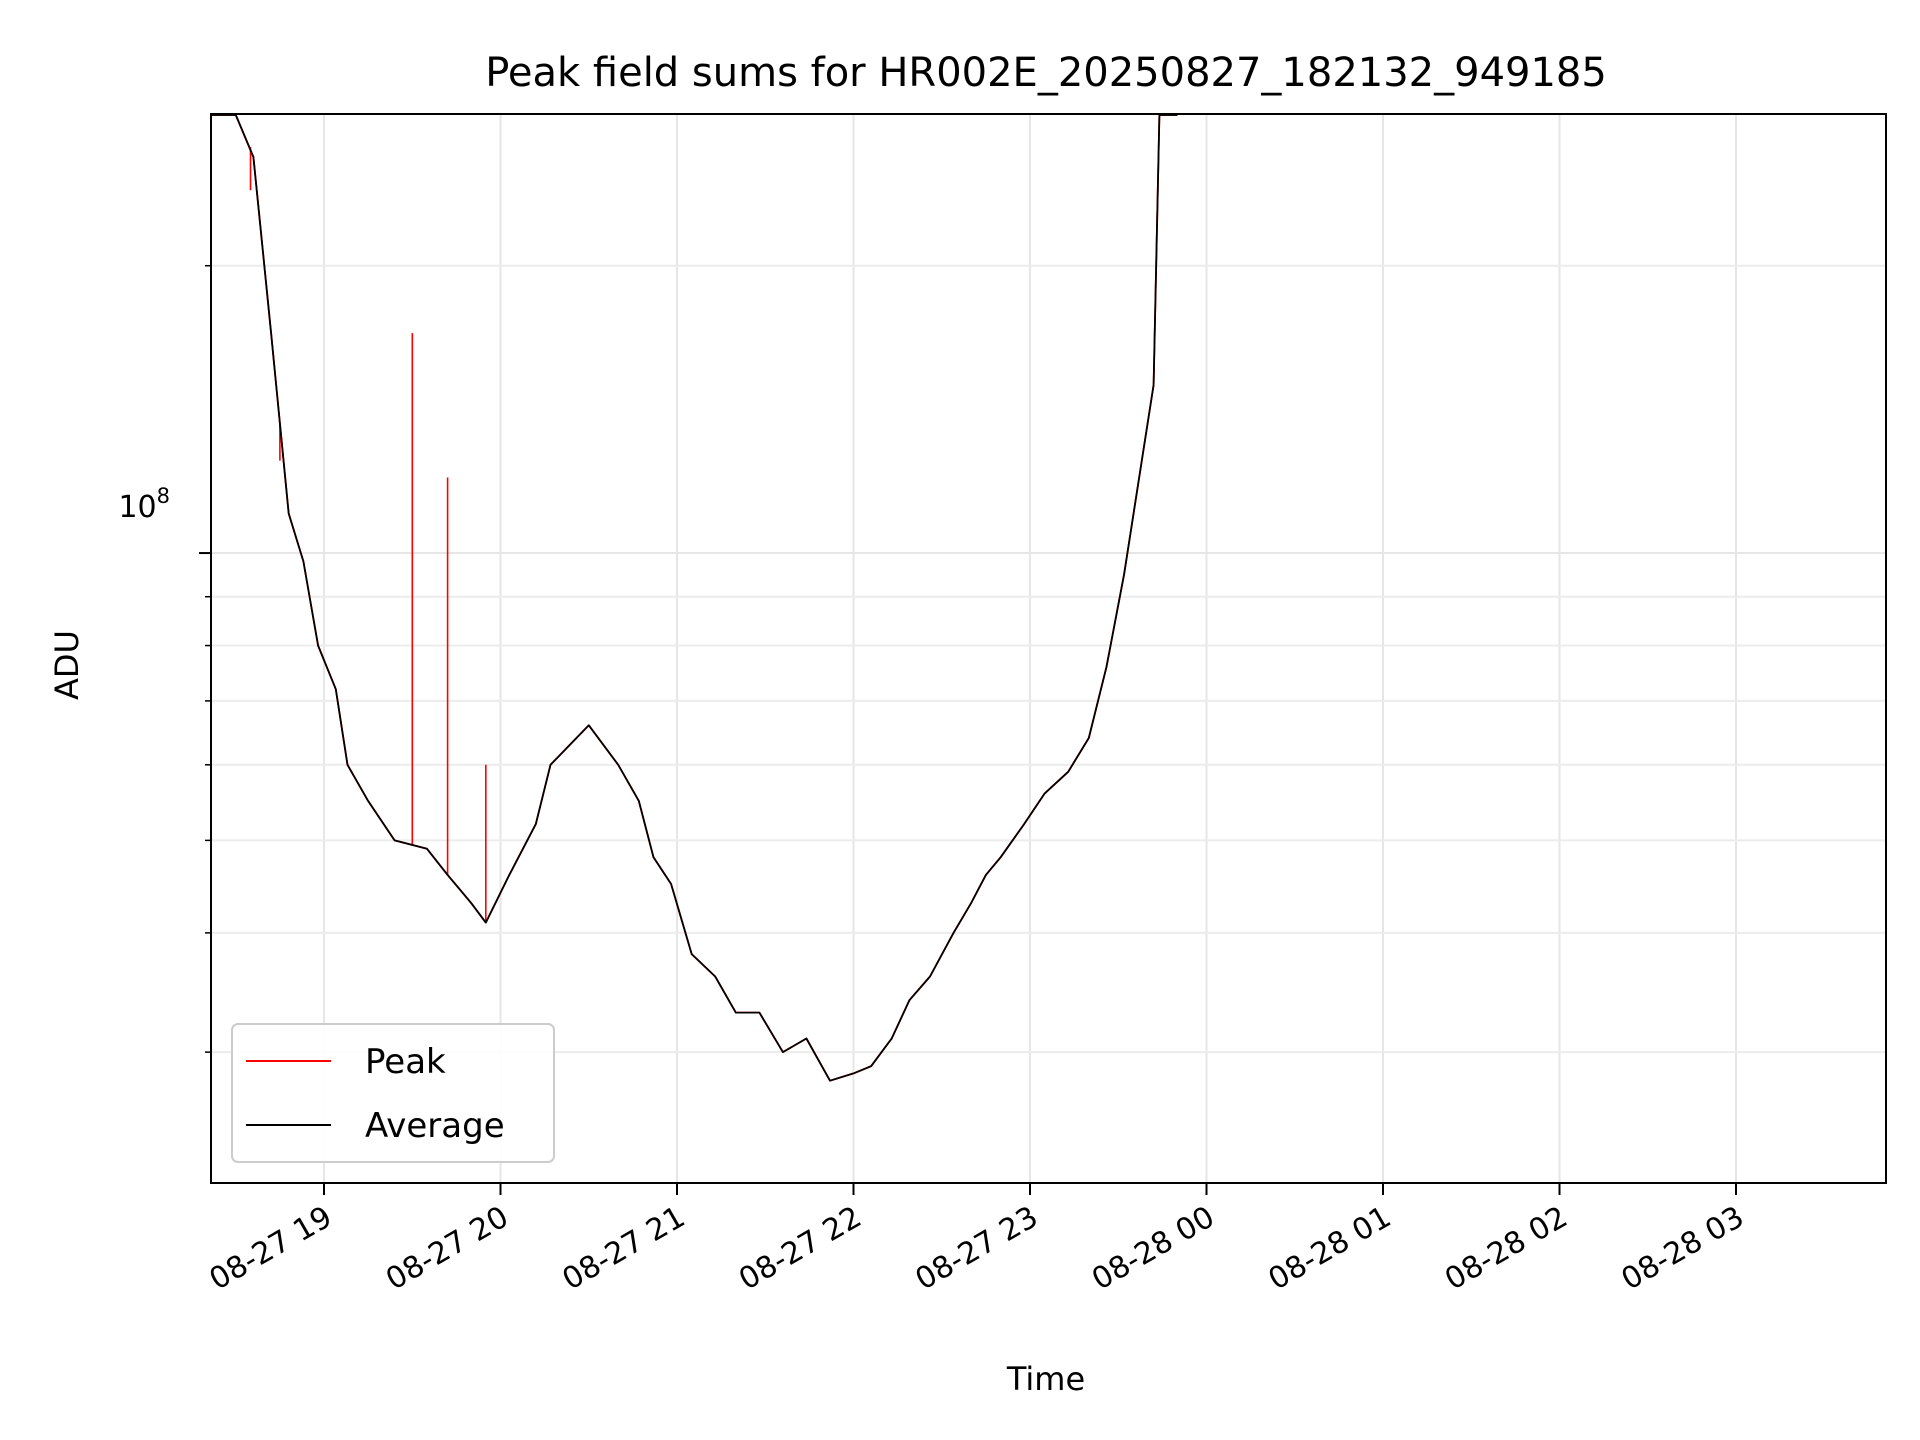 The width and height of the screenshot is (1920, 1440). I want to click on x-axis-title: Time, so click(1045, 1379).